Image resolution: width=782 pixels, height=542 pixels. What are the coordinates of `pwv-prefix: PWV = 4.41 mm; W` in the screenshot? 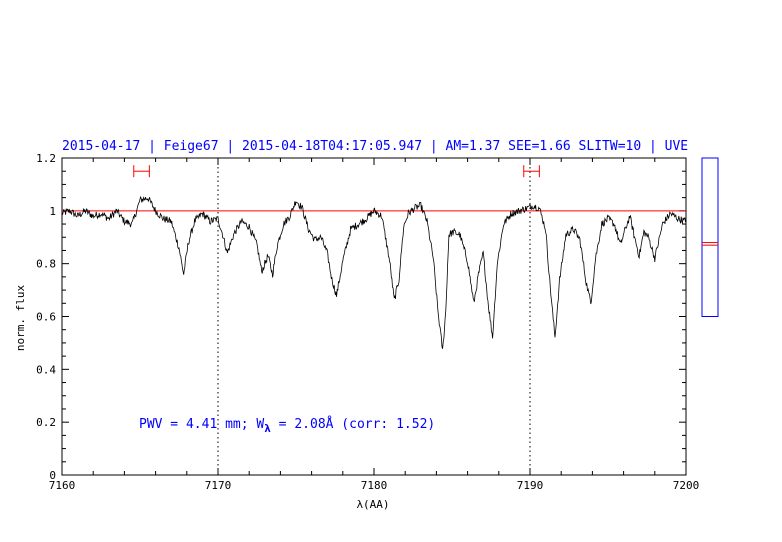 It's located at (201, 424).